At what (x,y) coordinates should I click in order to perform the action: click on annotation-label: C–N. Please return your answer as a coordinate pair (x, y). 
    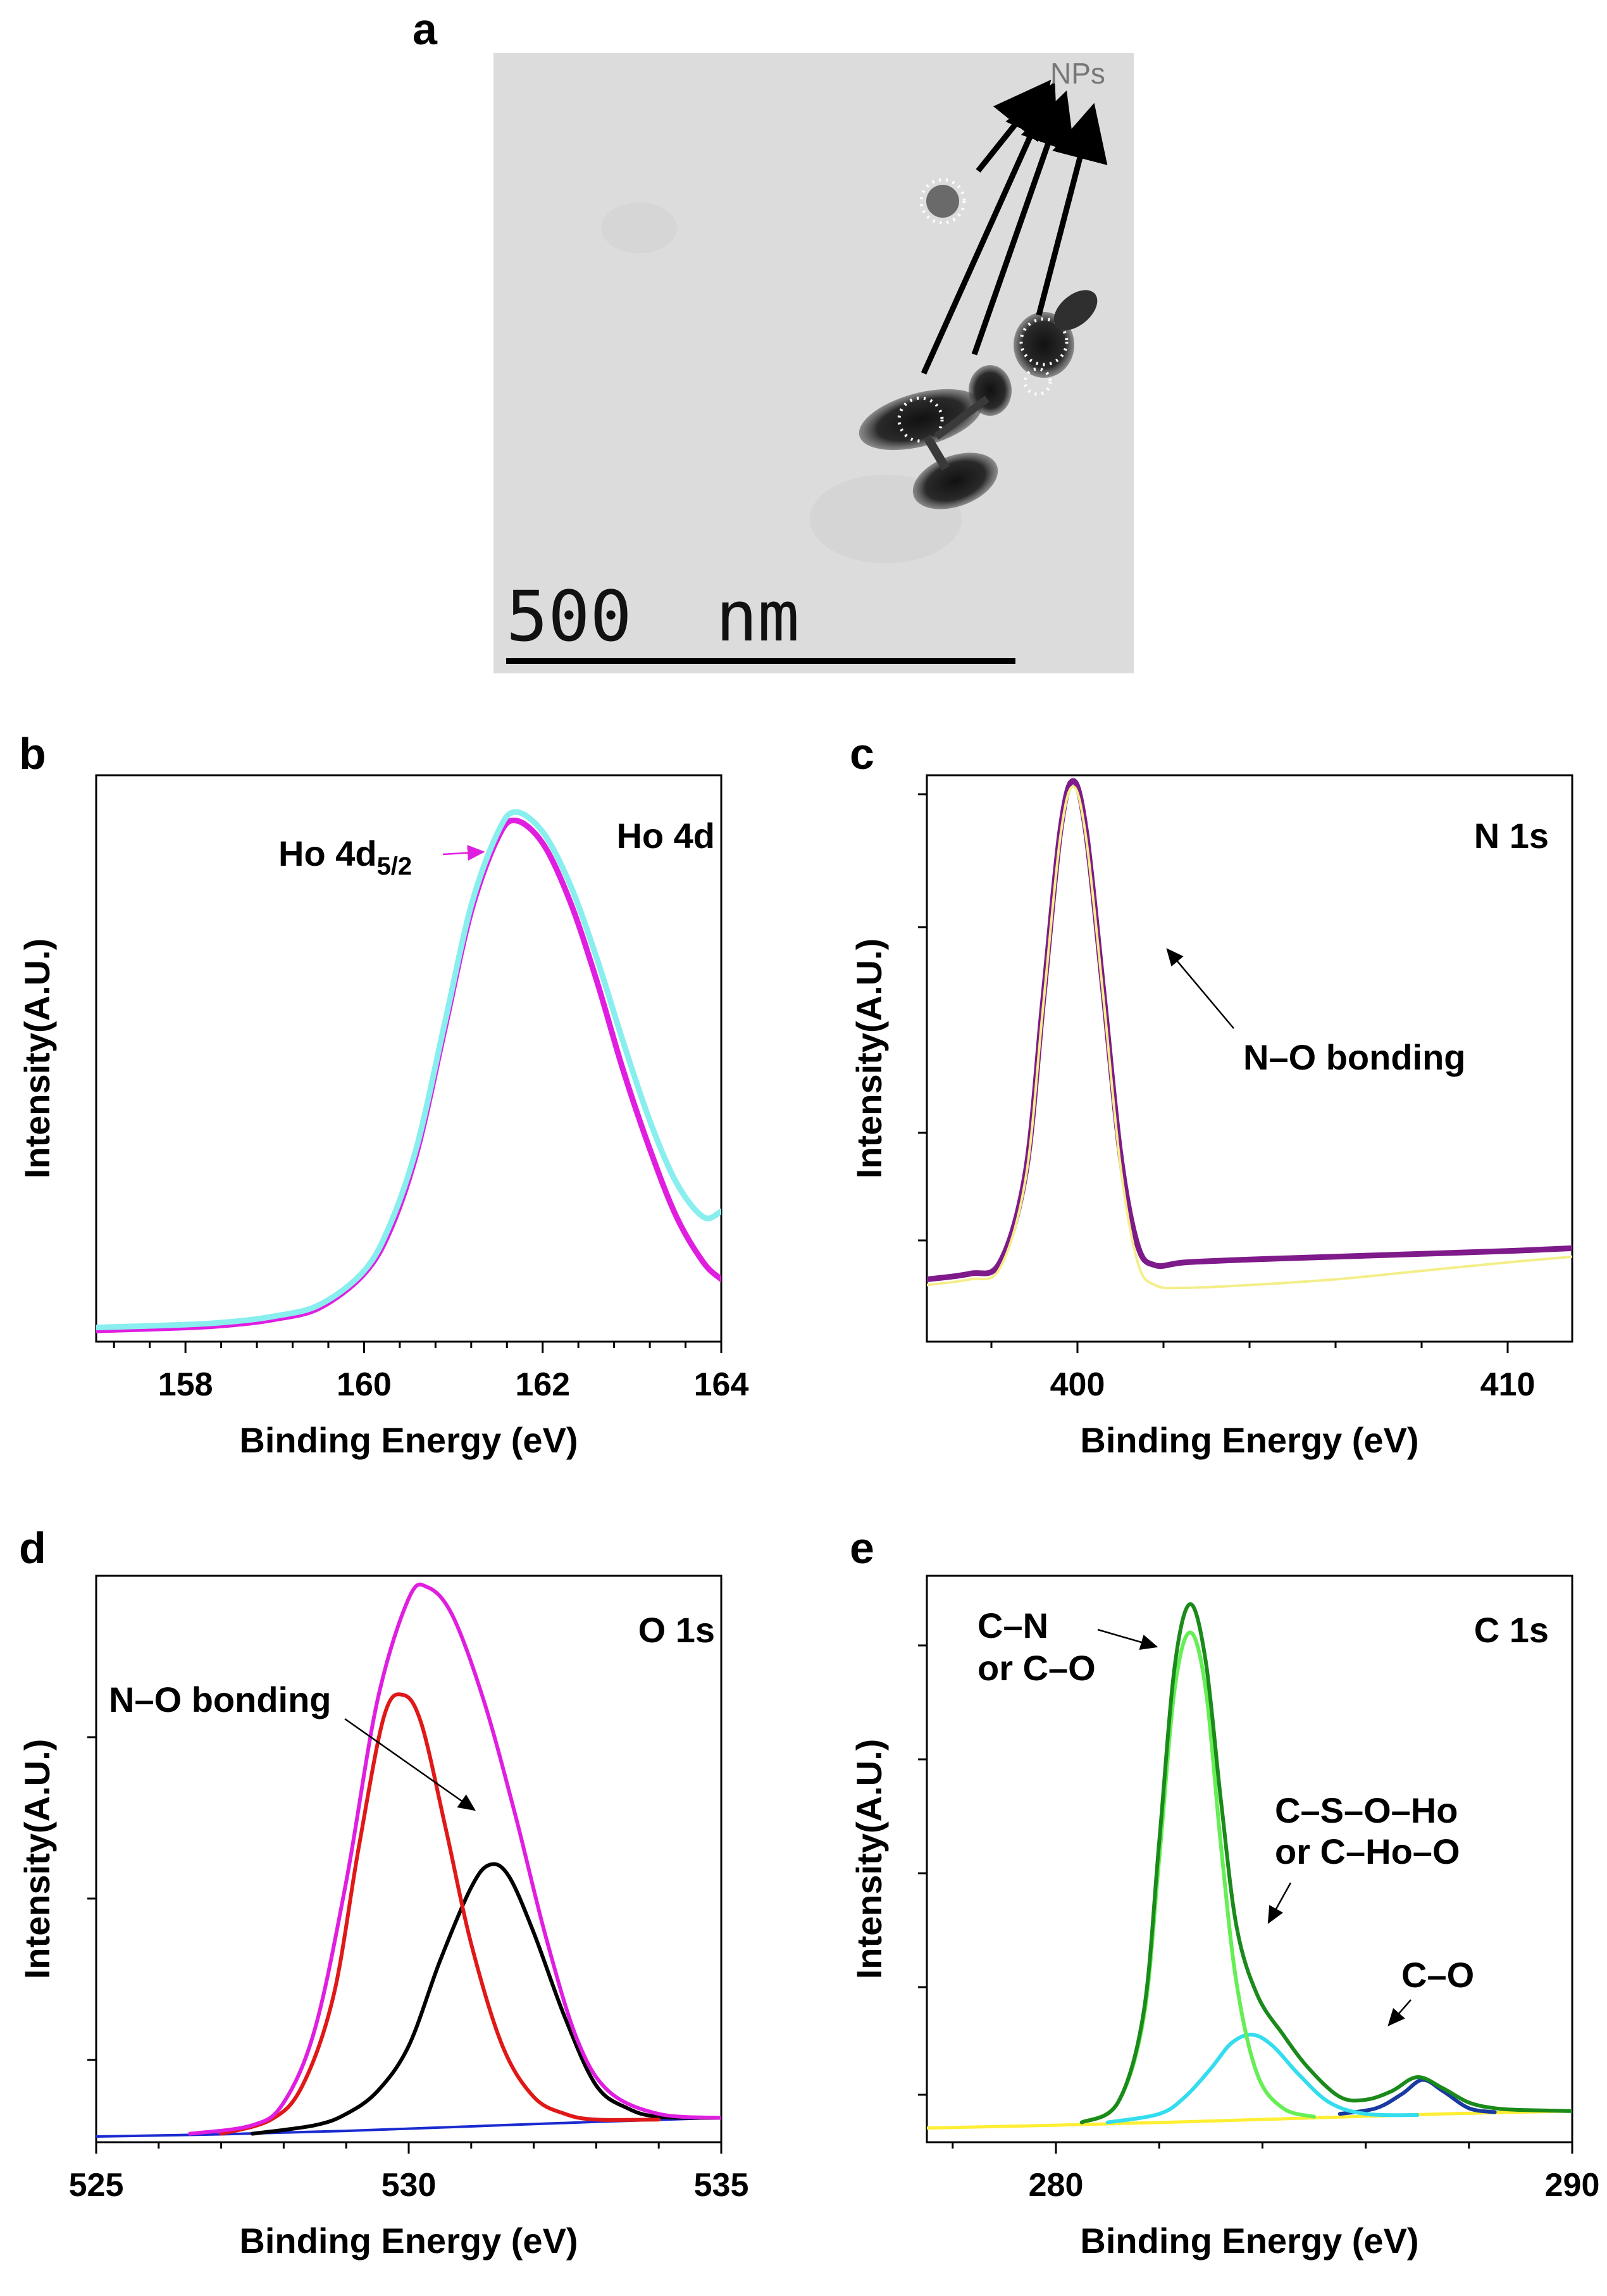
    Looking at the image, I should click on (1012, 1625).